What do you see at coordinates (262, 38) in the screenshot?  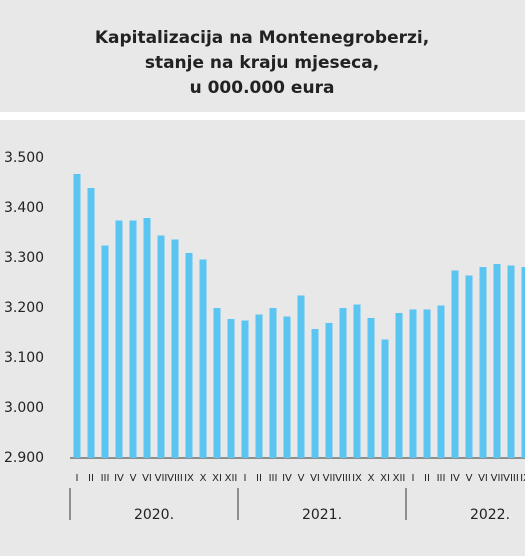 I see `chart-title: Kapitalizacija na Montenegroberzi,` at bounding box center [262, 38].